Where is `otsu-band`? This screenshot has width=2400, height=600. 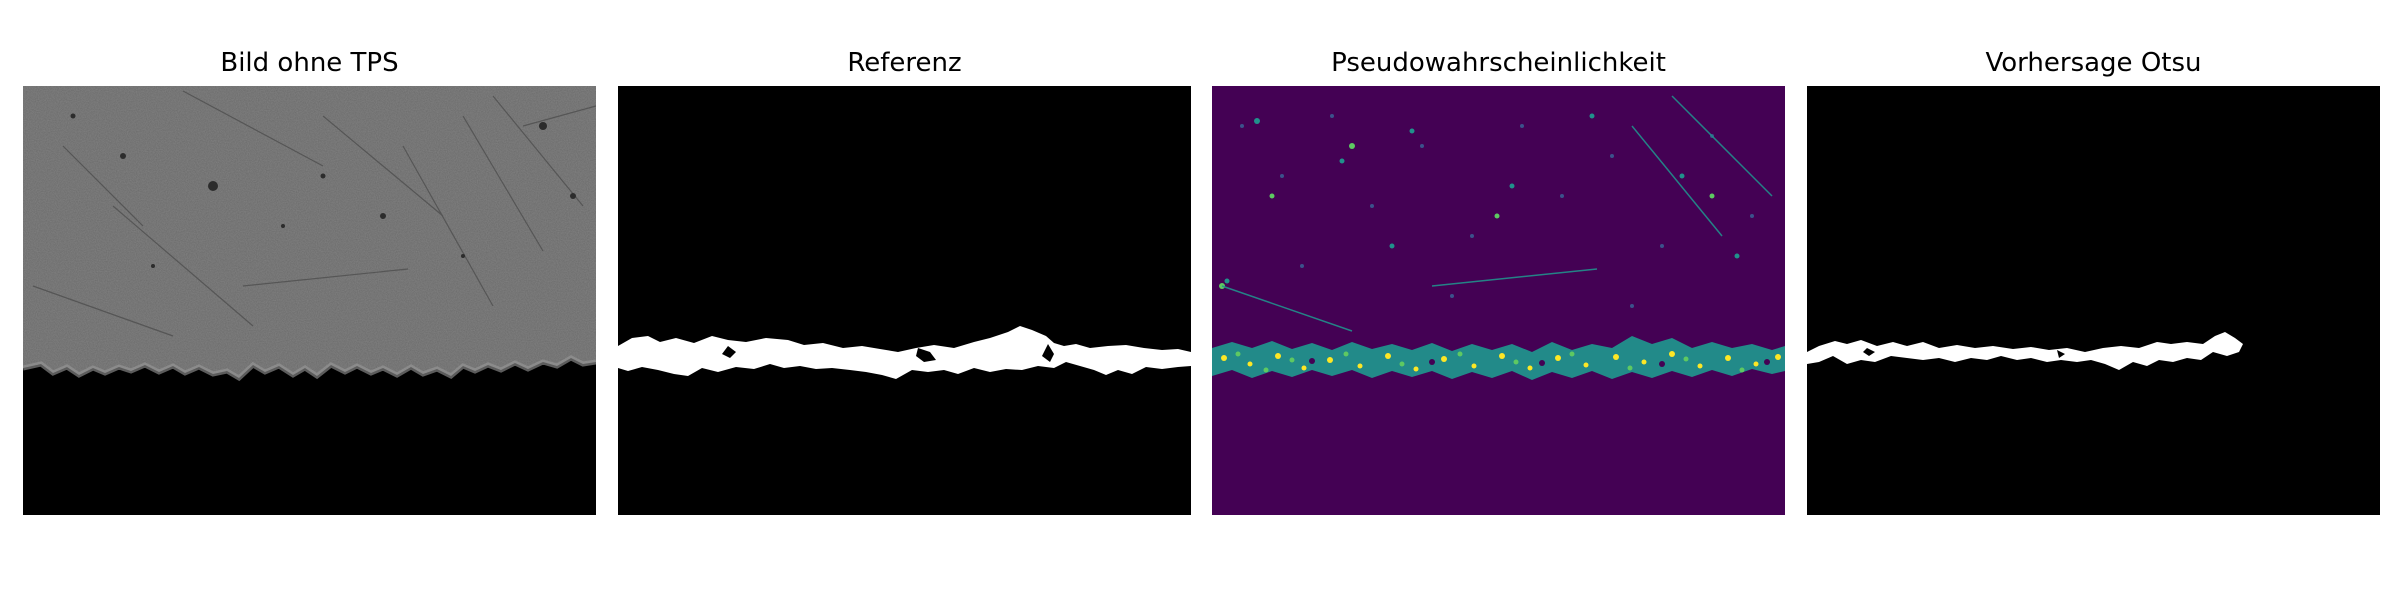
otsu-band is located at coordinates (2025, 351).